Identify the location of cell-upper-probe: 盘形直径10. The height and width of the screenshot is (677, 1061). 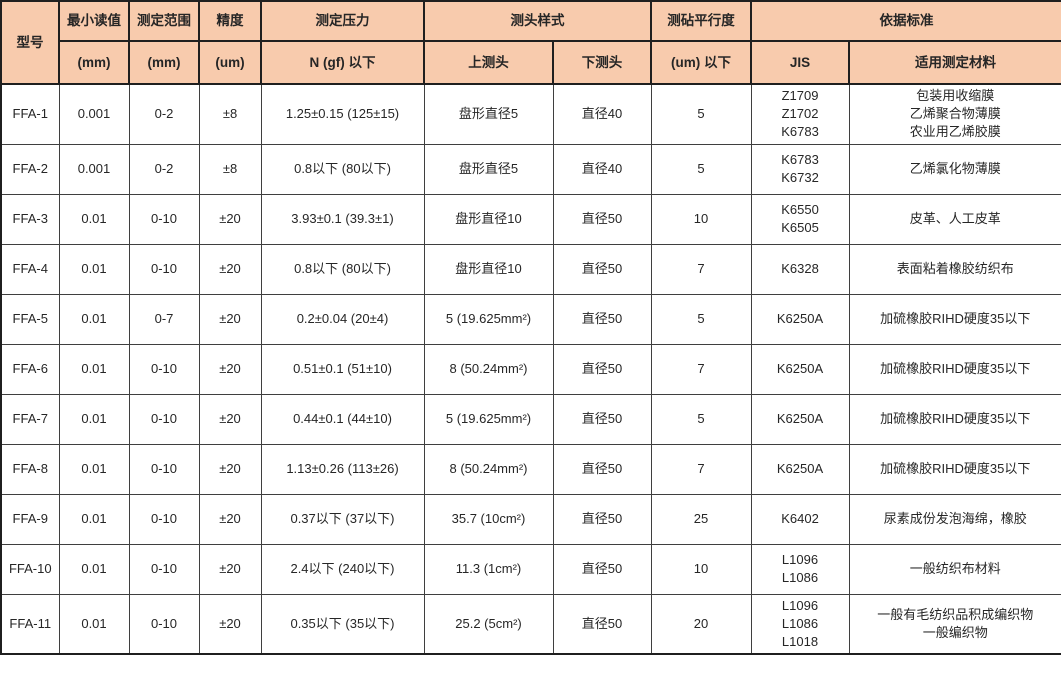
(488, 269).